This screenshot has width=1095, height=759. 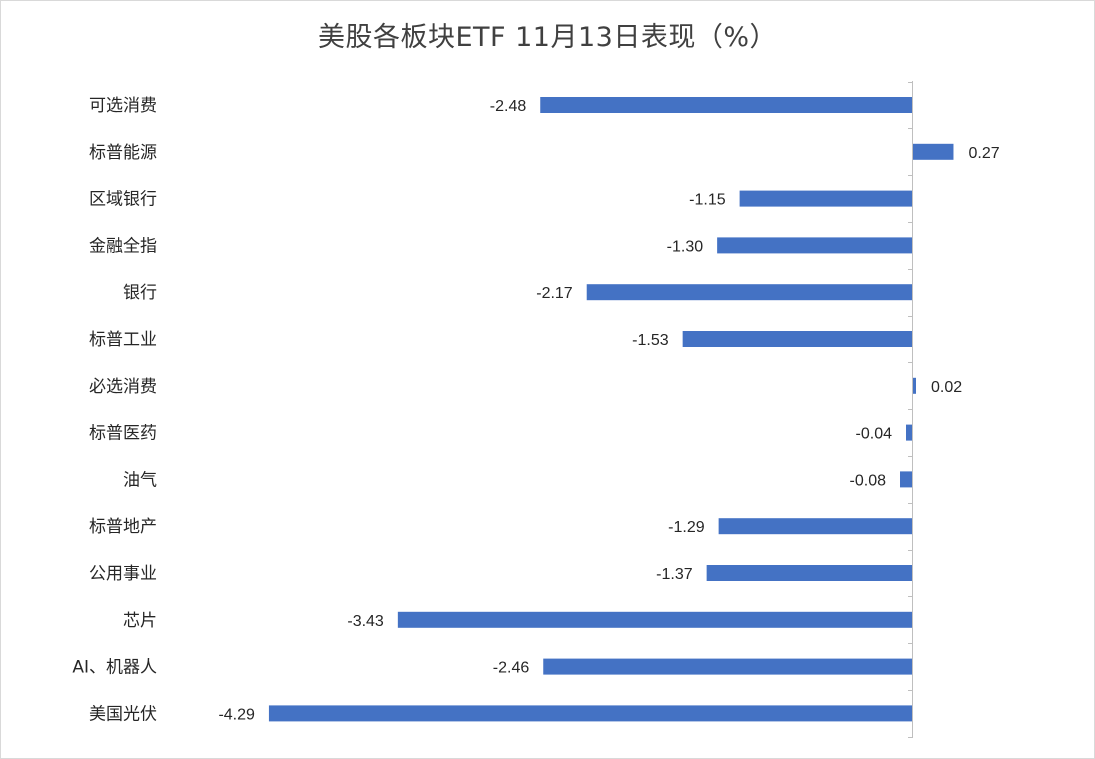 What do you see at coordinates (707, 200) in the screenshot?
I see `data-label: -1.15` at bounding box center [707, 200].